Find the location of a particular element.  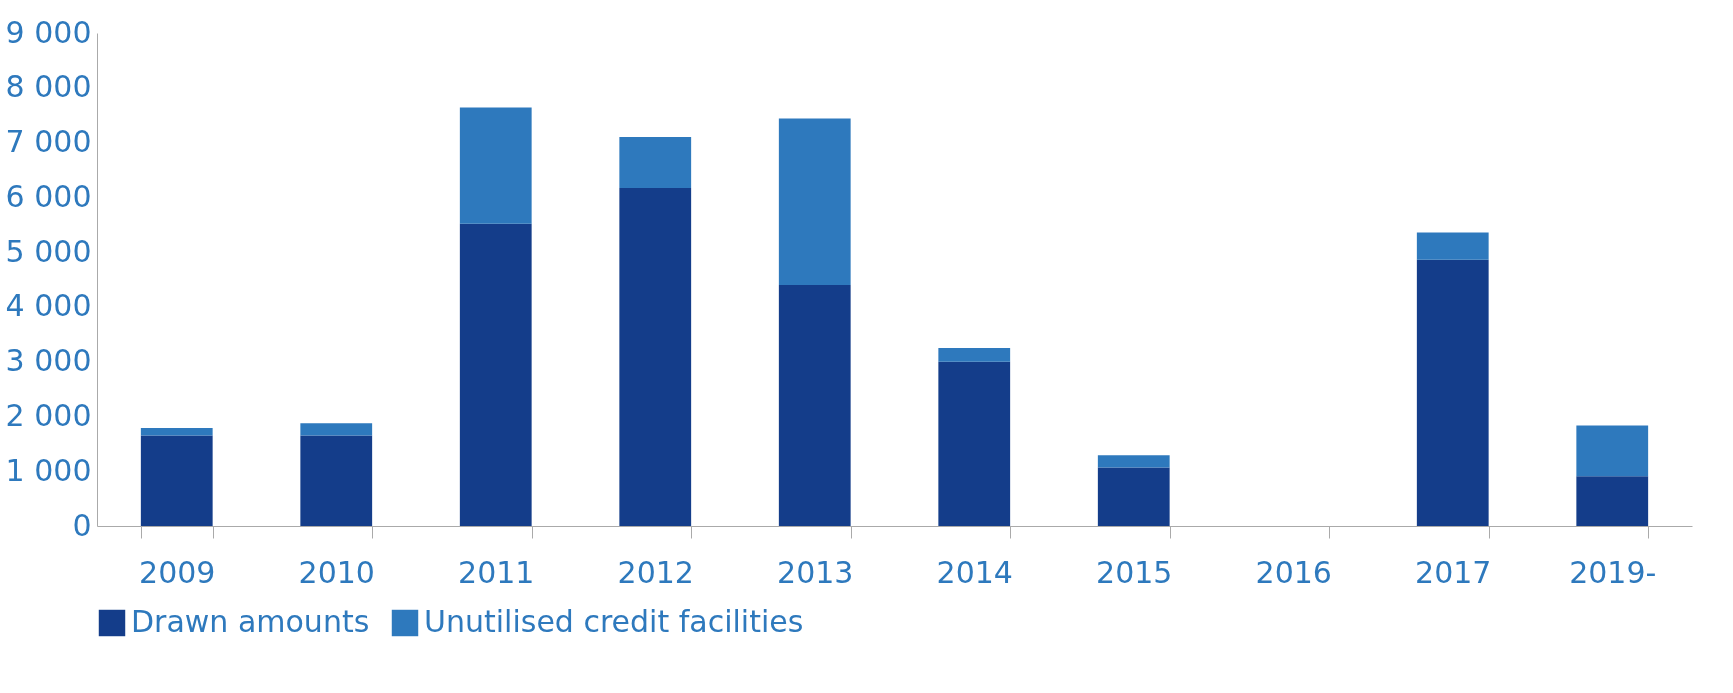

y-tick-label: 1 000 is located at coordinates (48, 470).